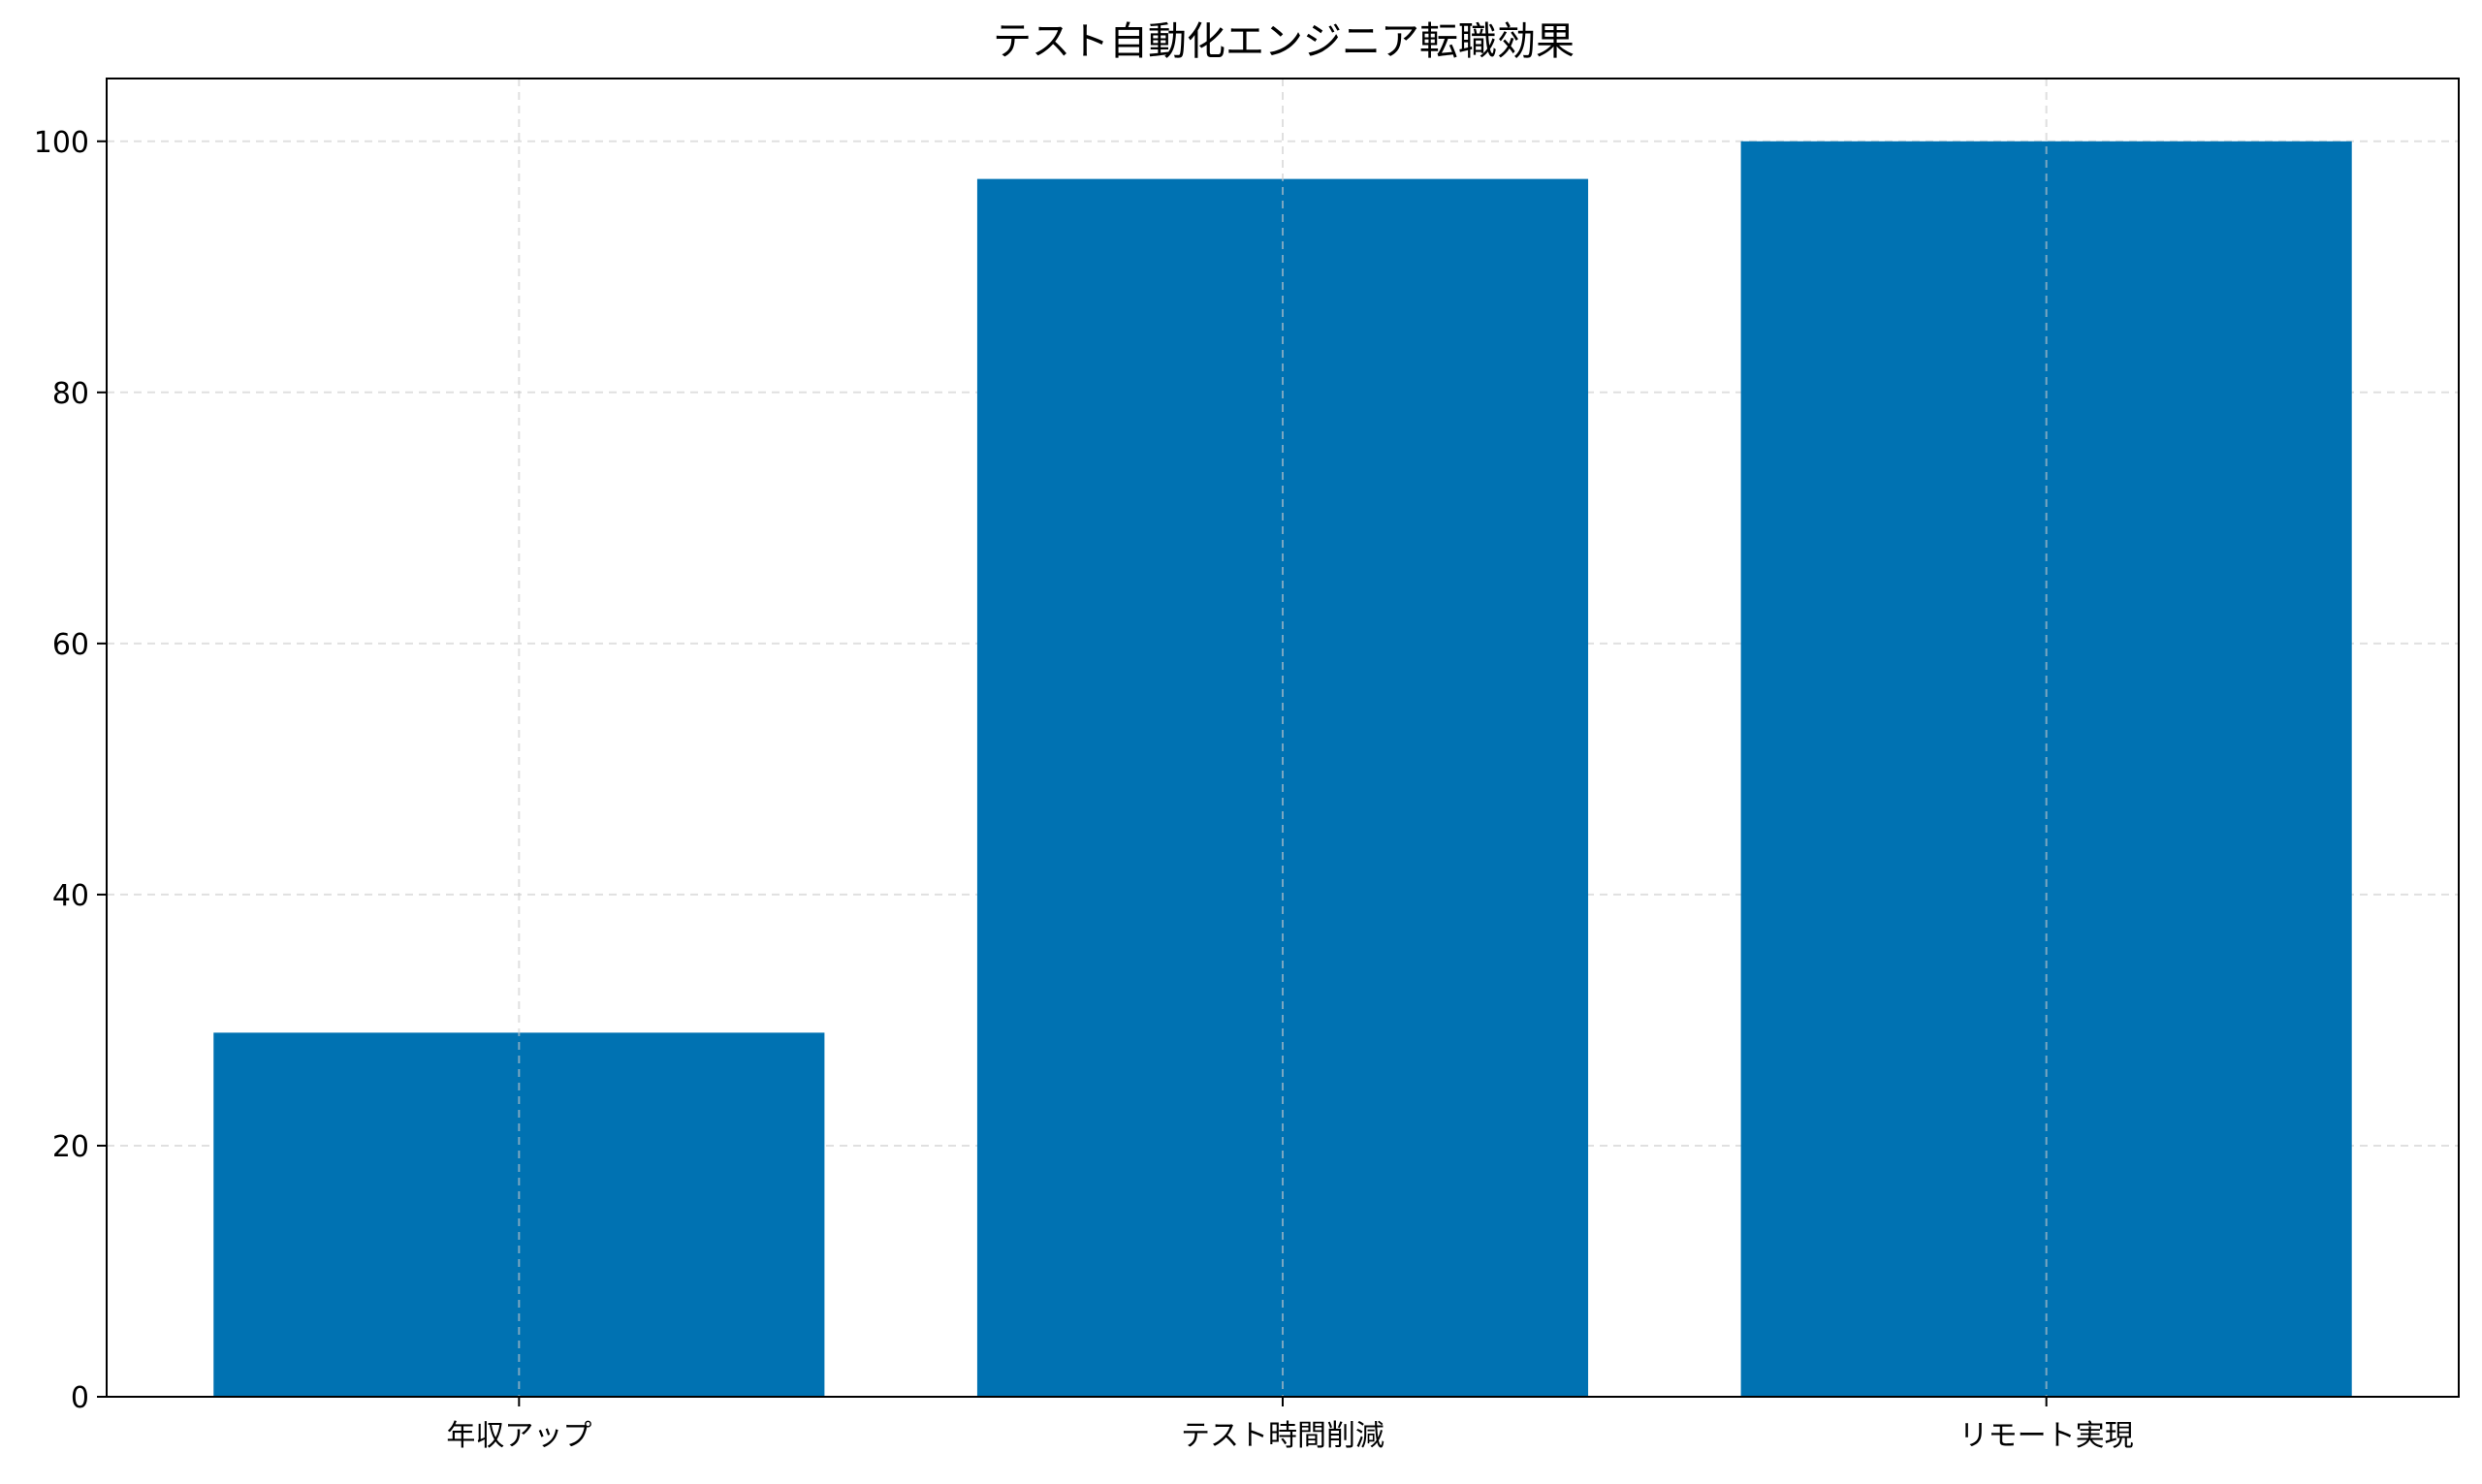  I want to click on bar, so click(519, 1214).